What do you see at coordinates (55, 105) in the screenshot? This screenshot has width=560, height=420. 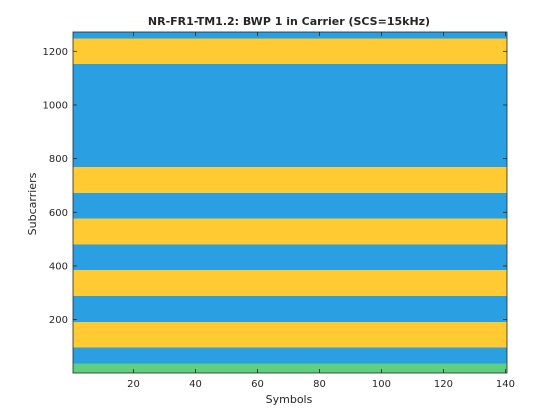 I see `y-tick-label: 1000` at bounding box center [55, 105].